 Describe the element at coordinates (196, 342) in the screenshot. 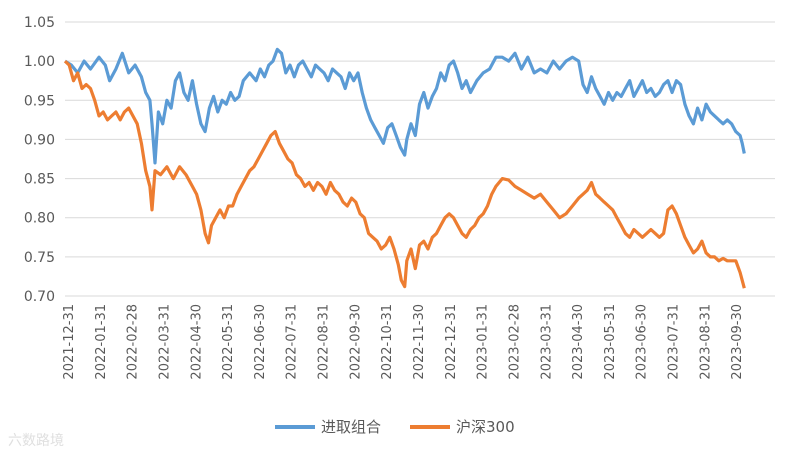

I see `x-tick-label: 2022-04-30` at that location.